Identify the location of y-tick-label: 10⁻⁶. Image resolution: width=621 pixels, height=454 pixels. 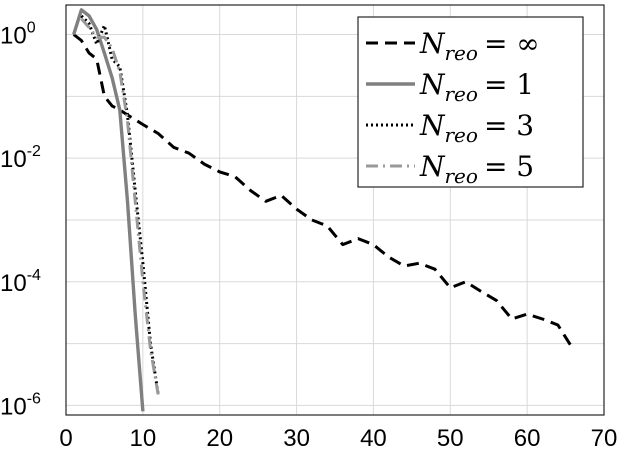
(20, 405).